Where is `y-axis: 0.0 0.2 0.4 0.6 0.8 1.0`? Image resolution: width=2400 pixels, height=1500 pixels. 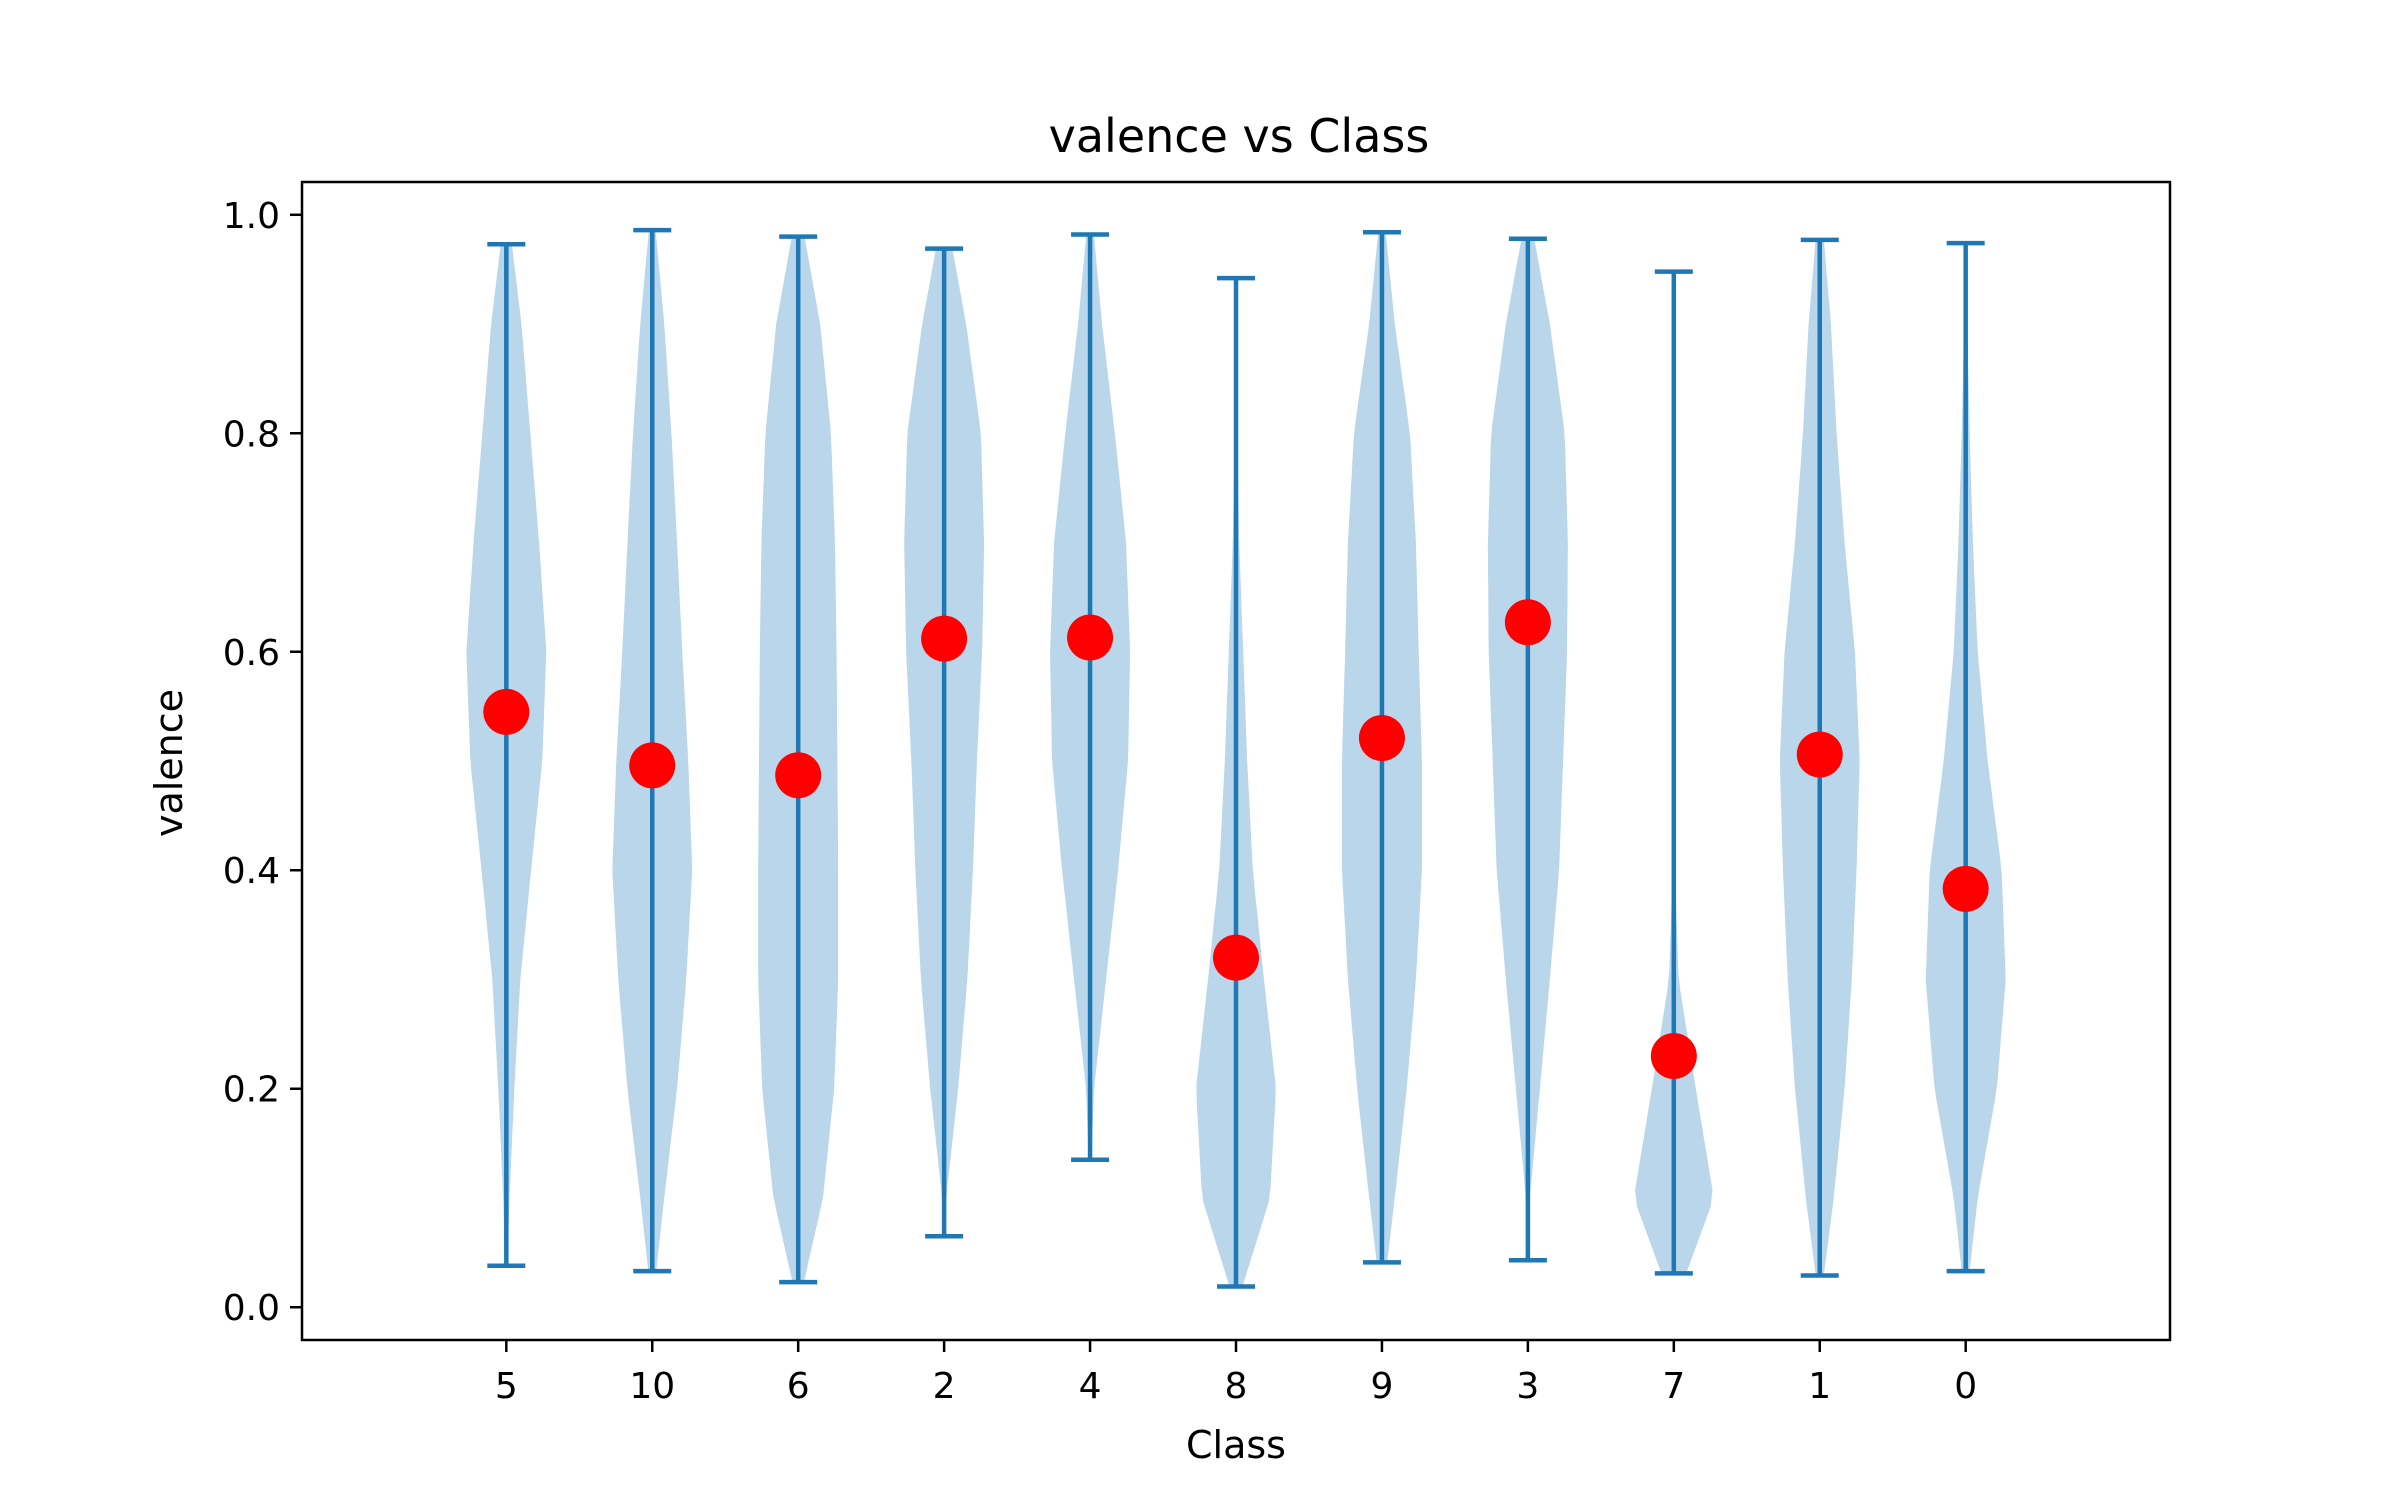
y-axis: 0.0 0.2 0.4 0.6 0.8 1.0 is located at coordinates (262, 762).